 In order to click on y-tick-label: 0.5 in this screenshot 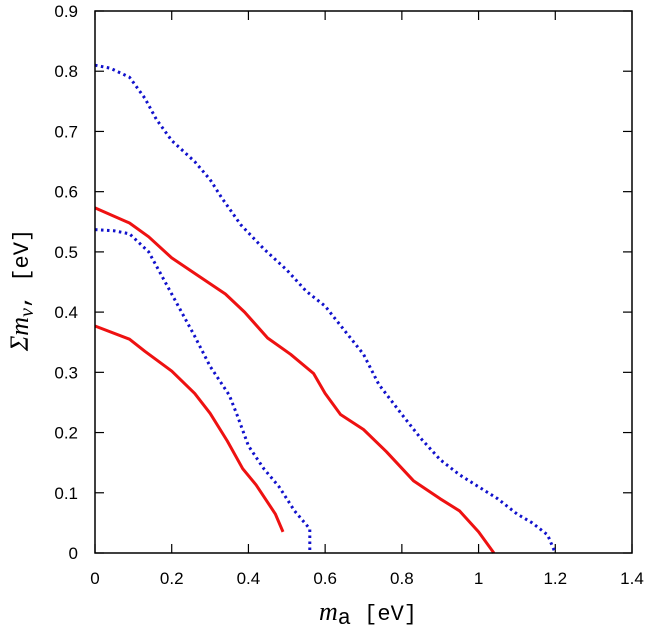, I will do `click(66, 252)`.